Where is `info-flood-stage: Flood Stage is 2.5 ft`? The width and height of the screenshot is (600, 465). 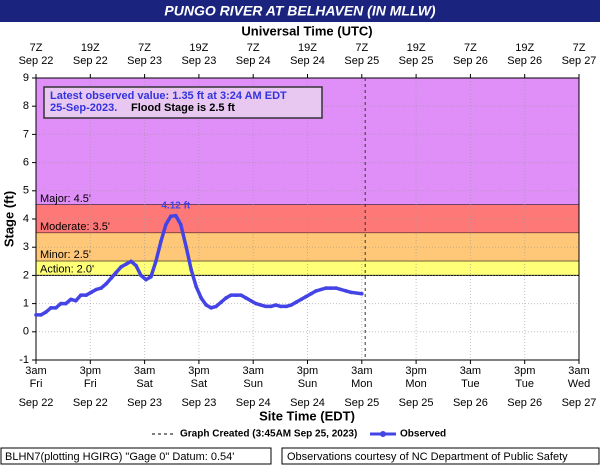
info-flood-stage: Flood Stage is 2.5 ft is located at coordinates (183, 108).